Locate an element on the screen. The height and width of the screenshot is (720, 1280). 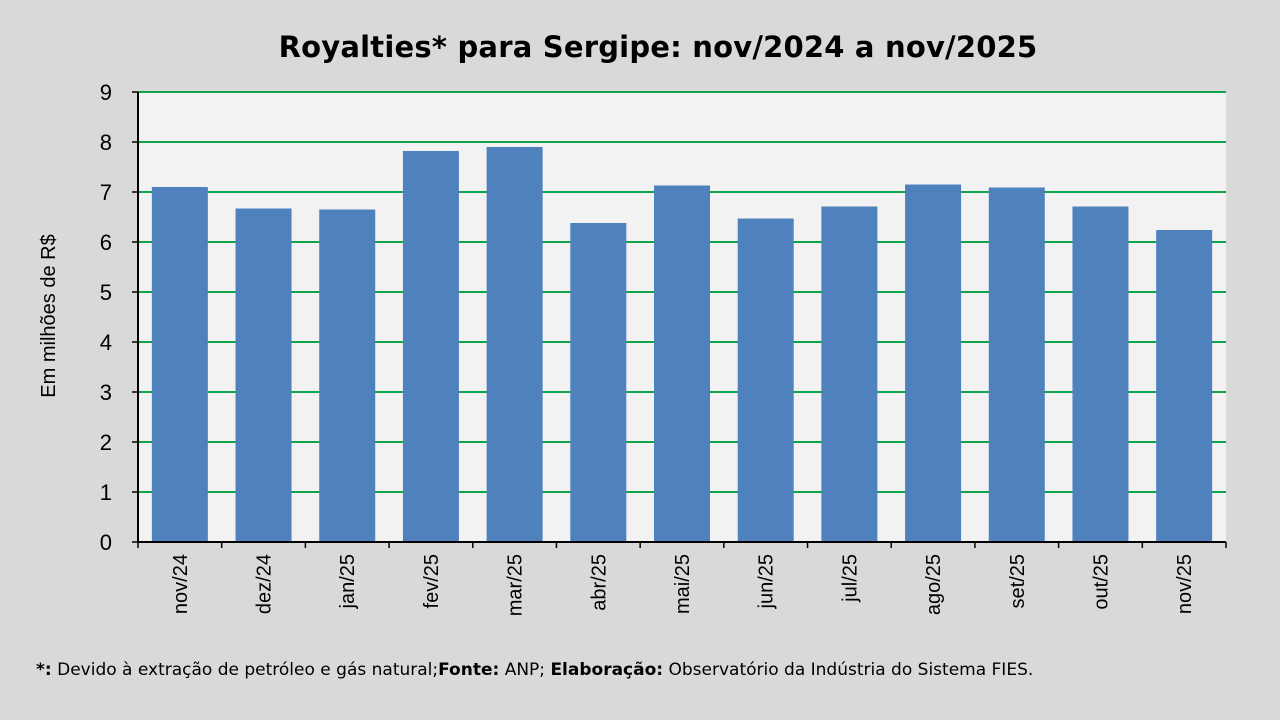
y-tick-label: 6 is located at coordinates (106, 242).